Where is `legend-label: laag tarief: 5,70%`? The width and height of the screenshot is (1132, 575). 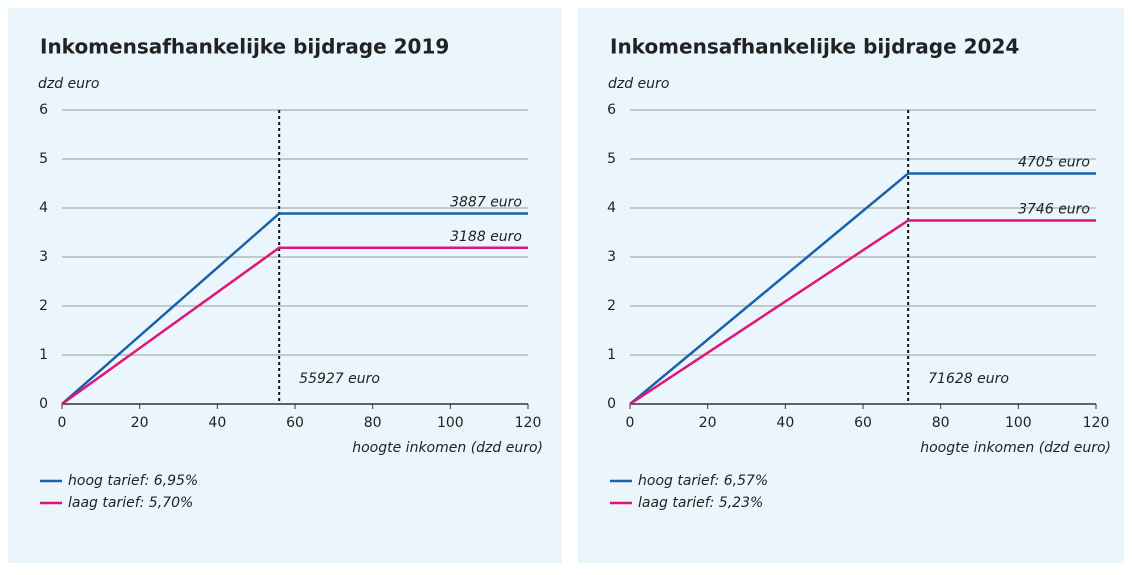 legend-label: laag tarief: 5,70% is located at coordinates (130, 503).